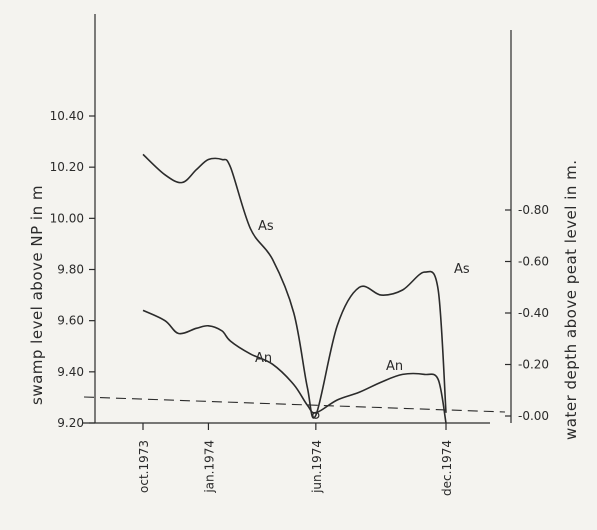 The width and height of the screenshot is (597, 530). Describe the element at coordinates (144, 466) in the screenshot. I see `x-tick-label: oct.1973` at that location.